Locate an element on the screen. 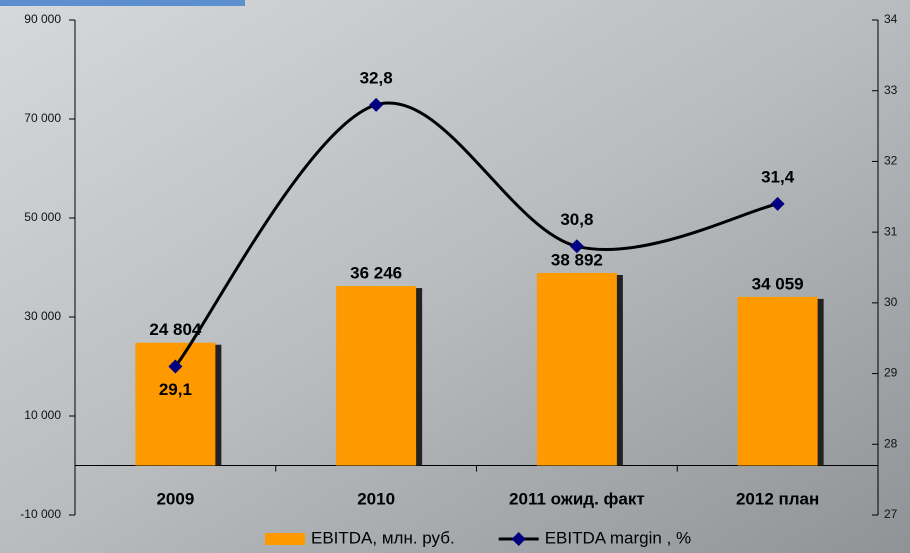 Image resolution: width=910 pixels, height=553 pixels. y2-tick-label: 32 is located at coordinates (891, 161).